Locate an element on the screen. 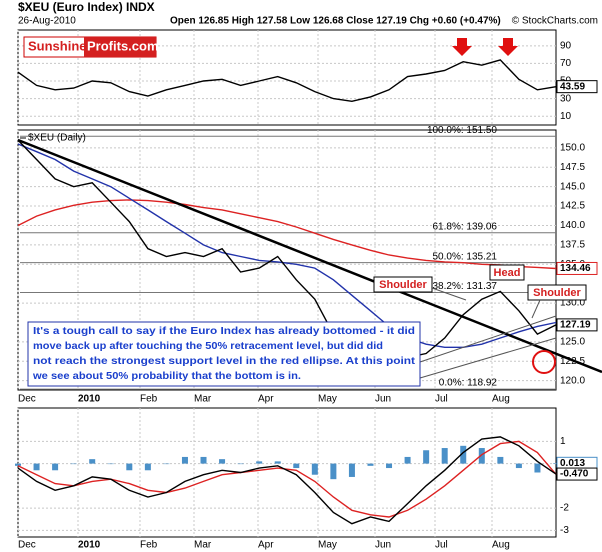 This screenshot has height=552, width=602. level-label: 38.2%: 131.37 is located at coordinates (465, 286).